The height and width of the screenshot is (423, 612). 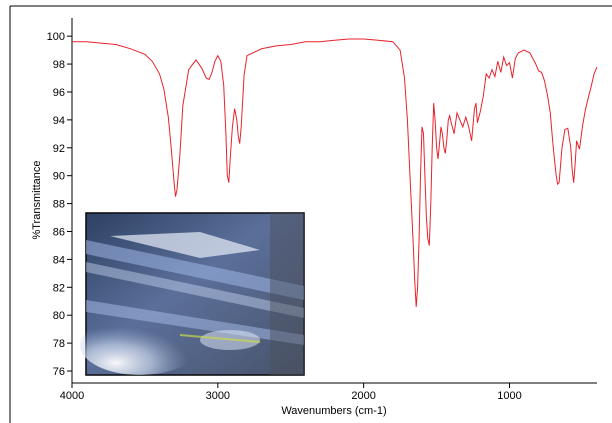 I want to click on y-tick-label: 90, so click(x=59, y=177).